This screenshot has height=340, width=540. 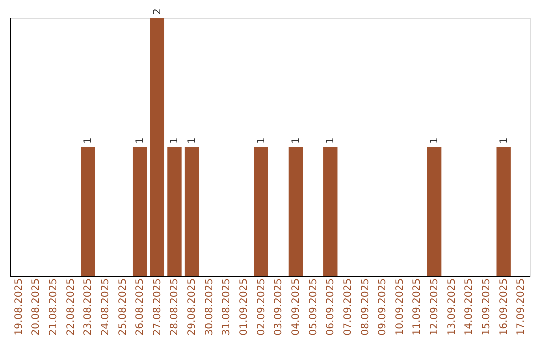 I want to click on x-tick-label: 30.08.2025, so click(x=210, y=307).